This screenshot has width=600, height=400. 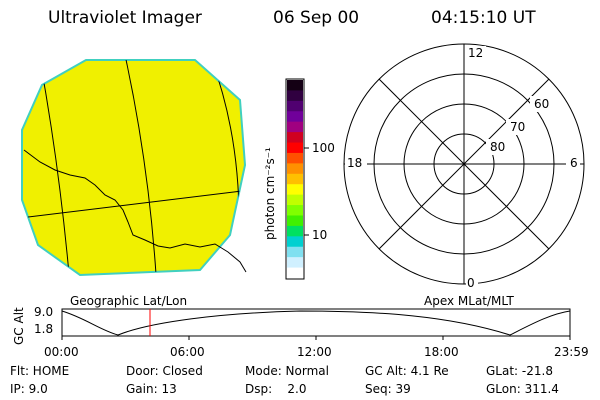 I want to click on x-tick-label: 00:00, so click(x=61, y=352).